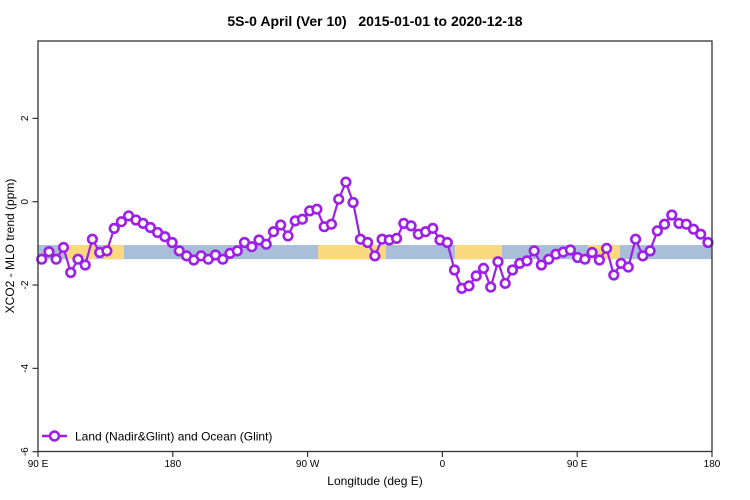 The image size is (750, 500). I want to click on x-tick-label: 0, so click(443, 464).